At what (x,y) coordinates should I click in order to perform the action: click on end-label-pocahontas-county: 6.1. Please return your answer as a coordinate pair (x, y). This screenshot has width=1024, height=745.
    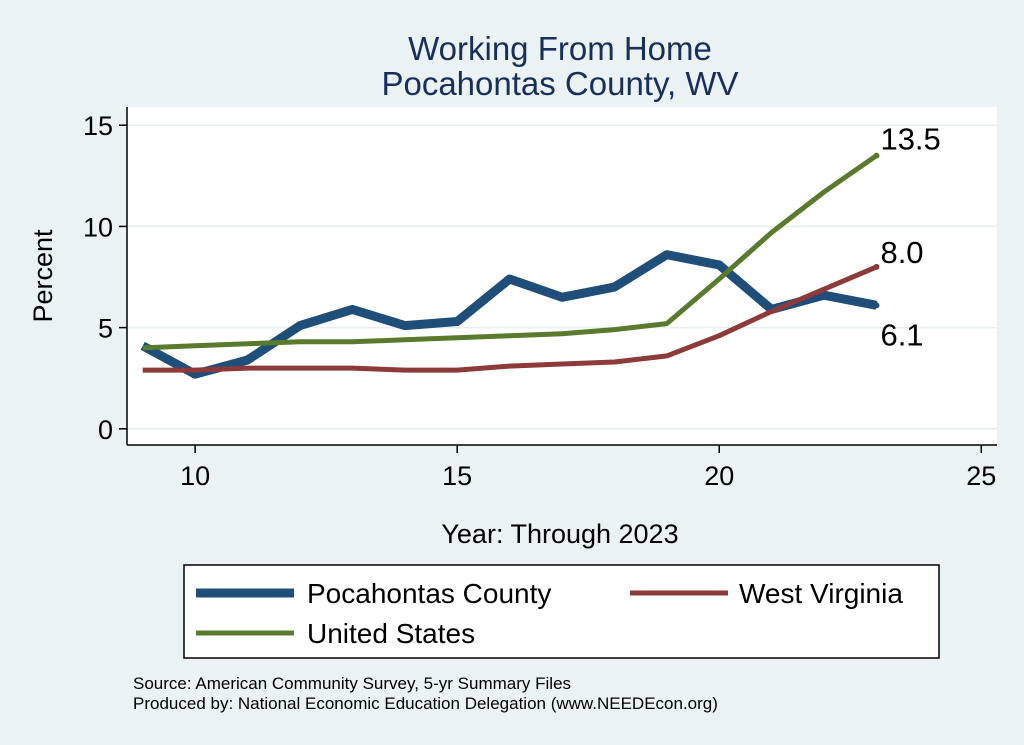
    Looking at the image, I should click on (901, 334).